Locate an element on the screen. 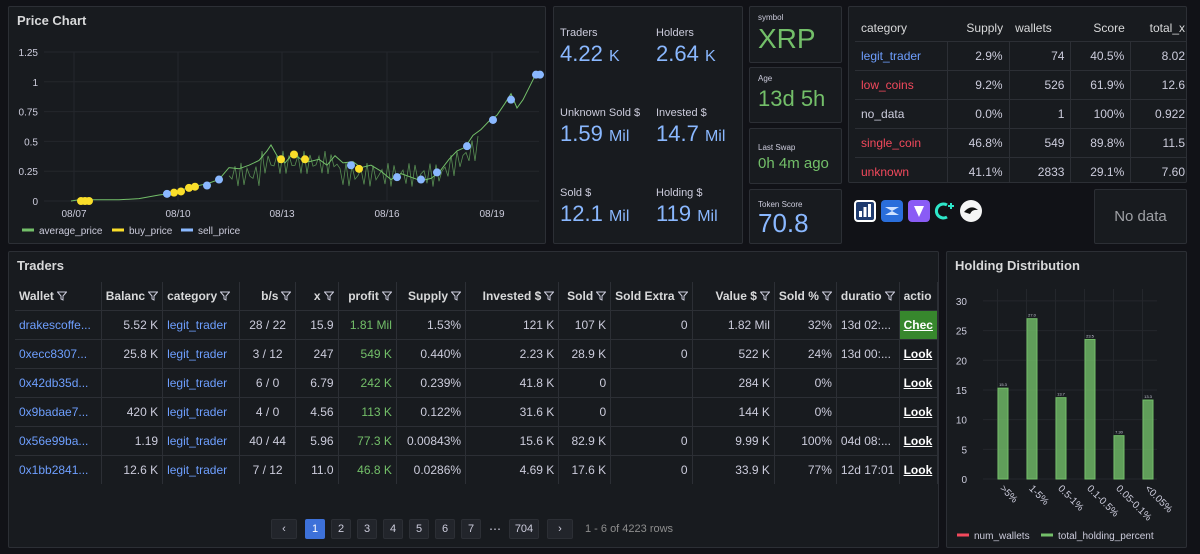 Image resolution: width=1200 pixels, height=554 pixels. page-3-button: 3 is located at coordinates (367, 529).